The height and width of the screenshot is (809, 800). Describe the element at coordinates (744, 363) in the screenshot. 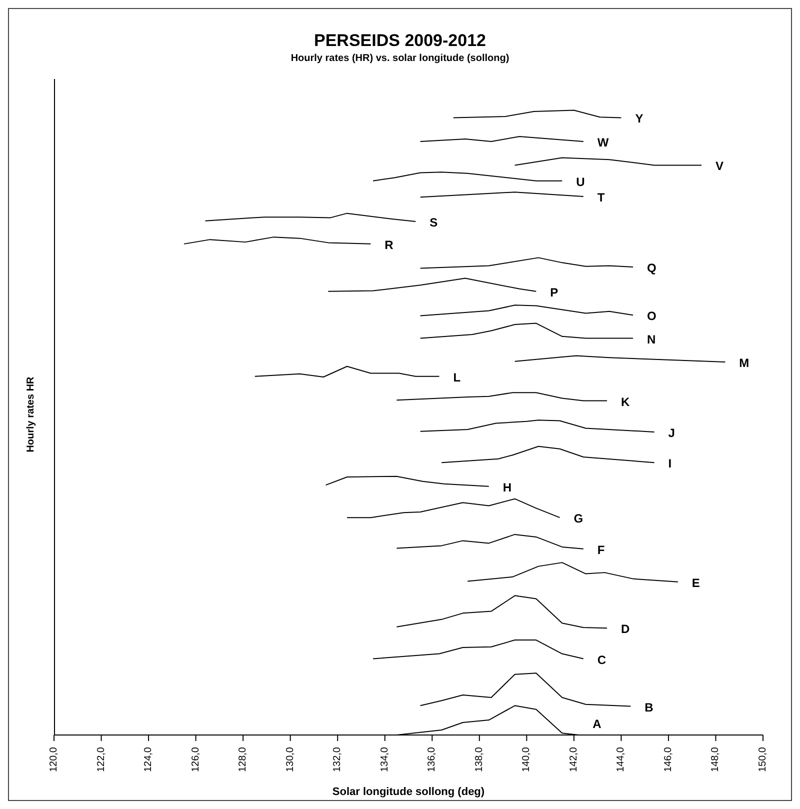

I see `series-label: M` at that location.